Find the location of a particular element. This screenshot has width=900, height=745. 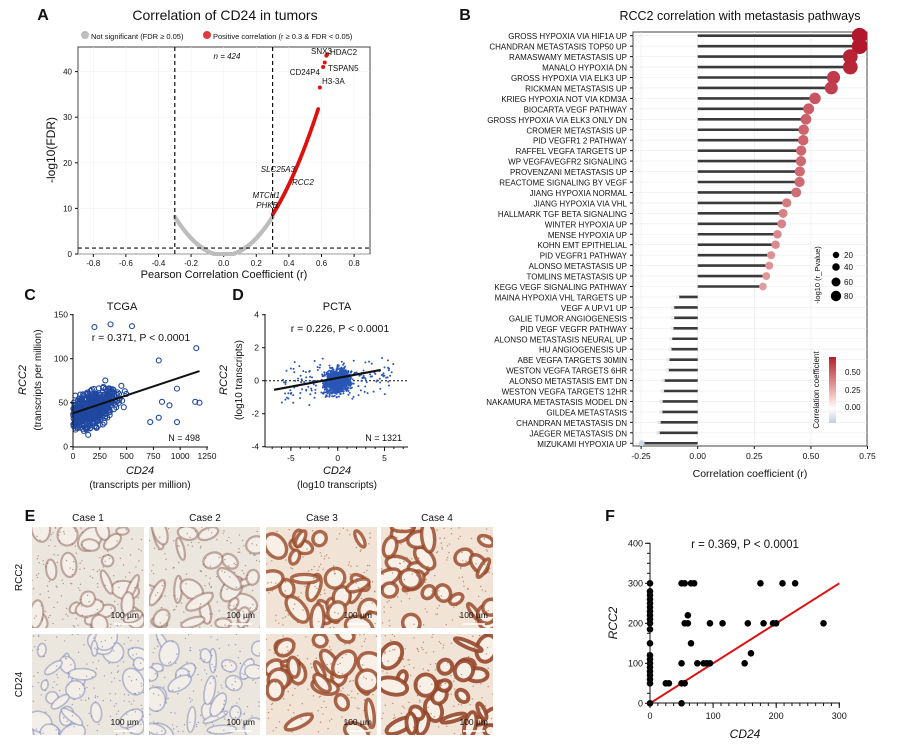

colorbar-tick-label: 0.25 is located at coordinates (853, 390).